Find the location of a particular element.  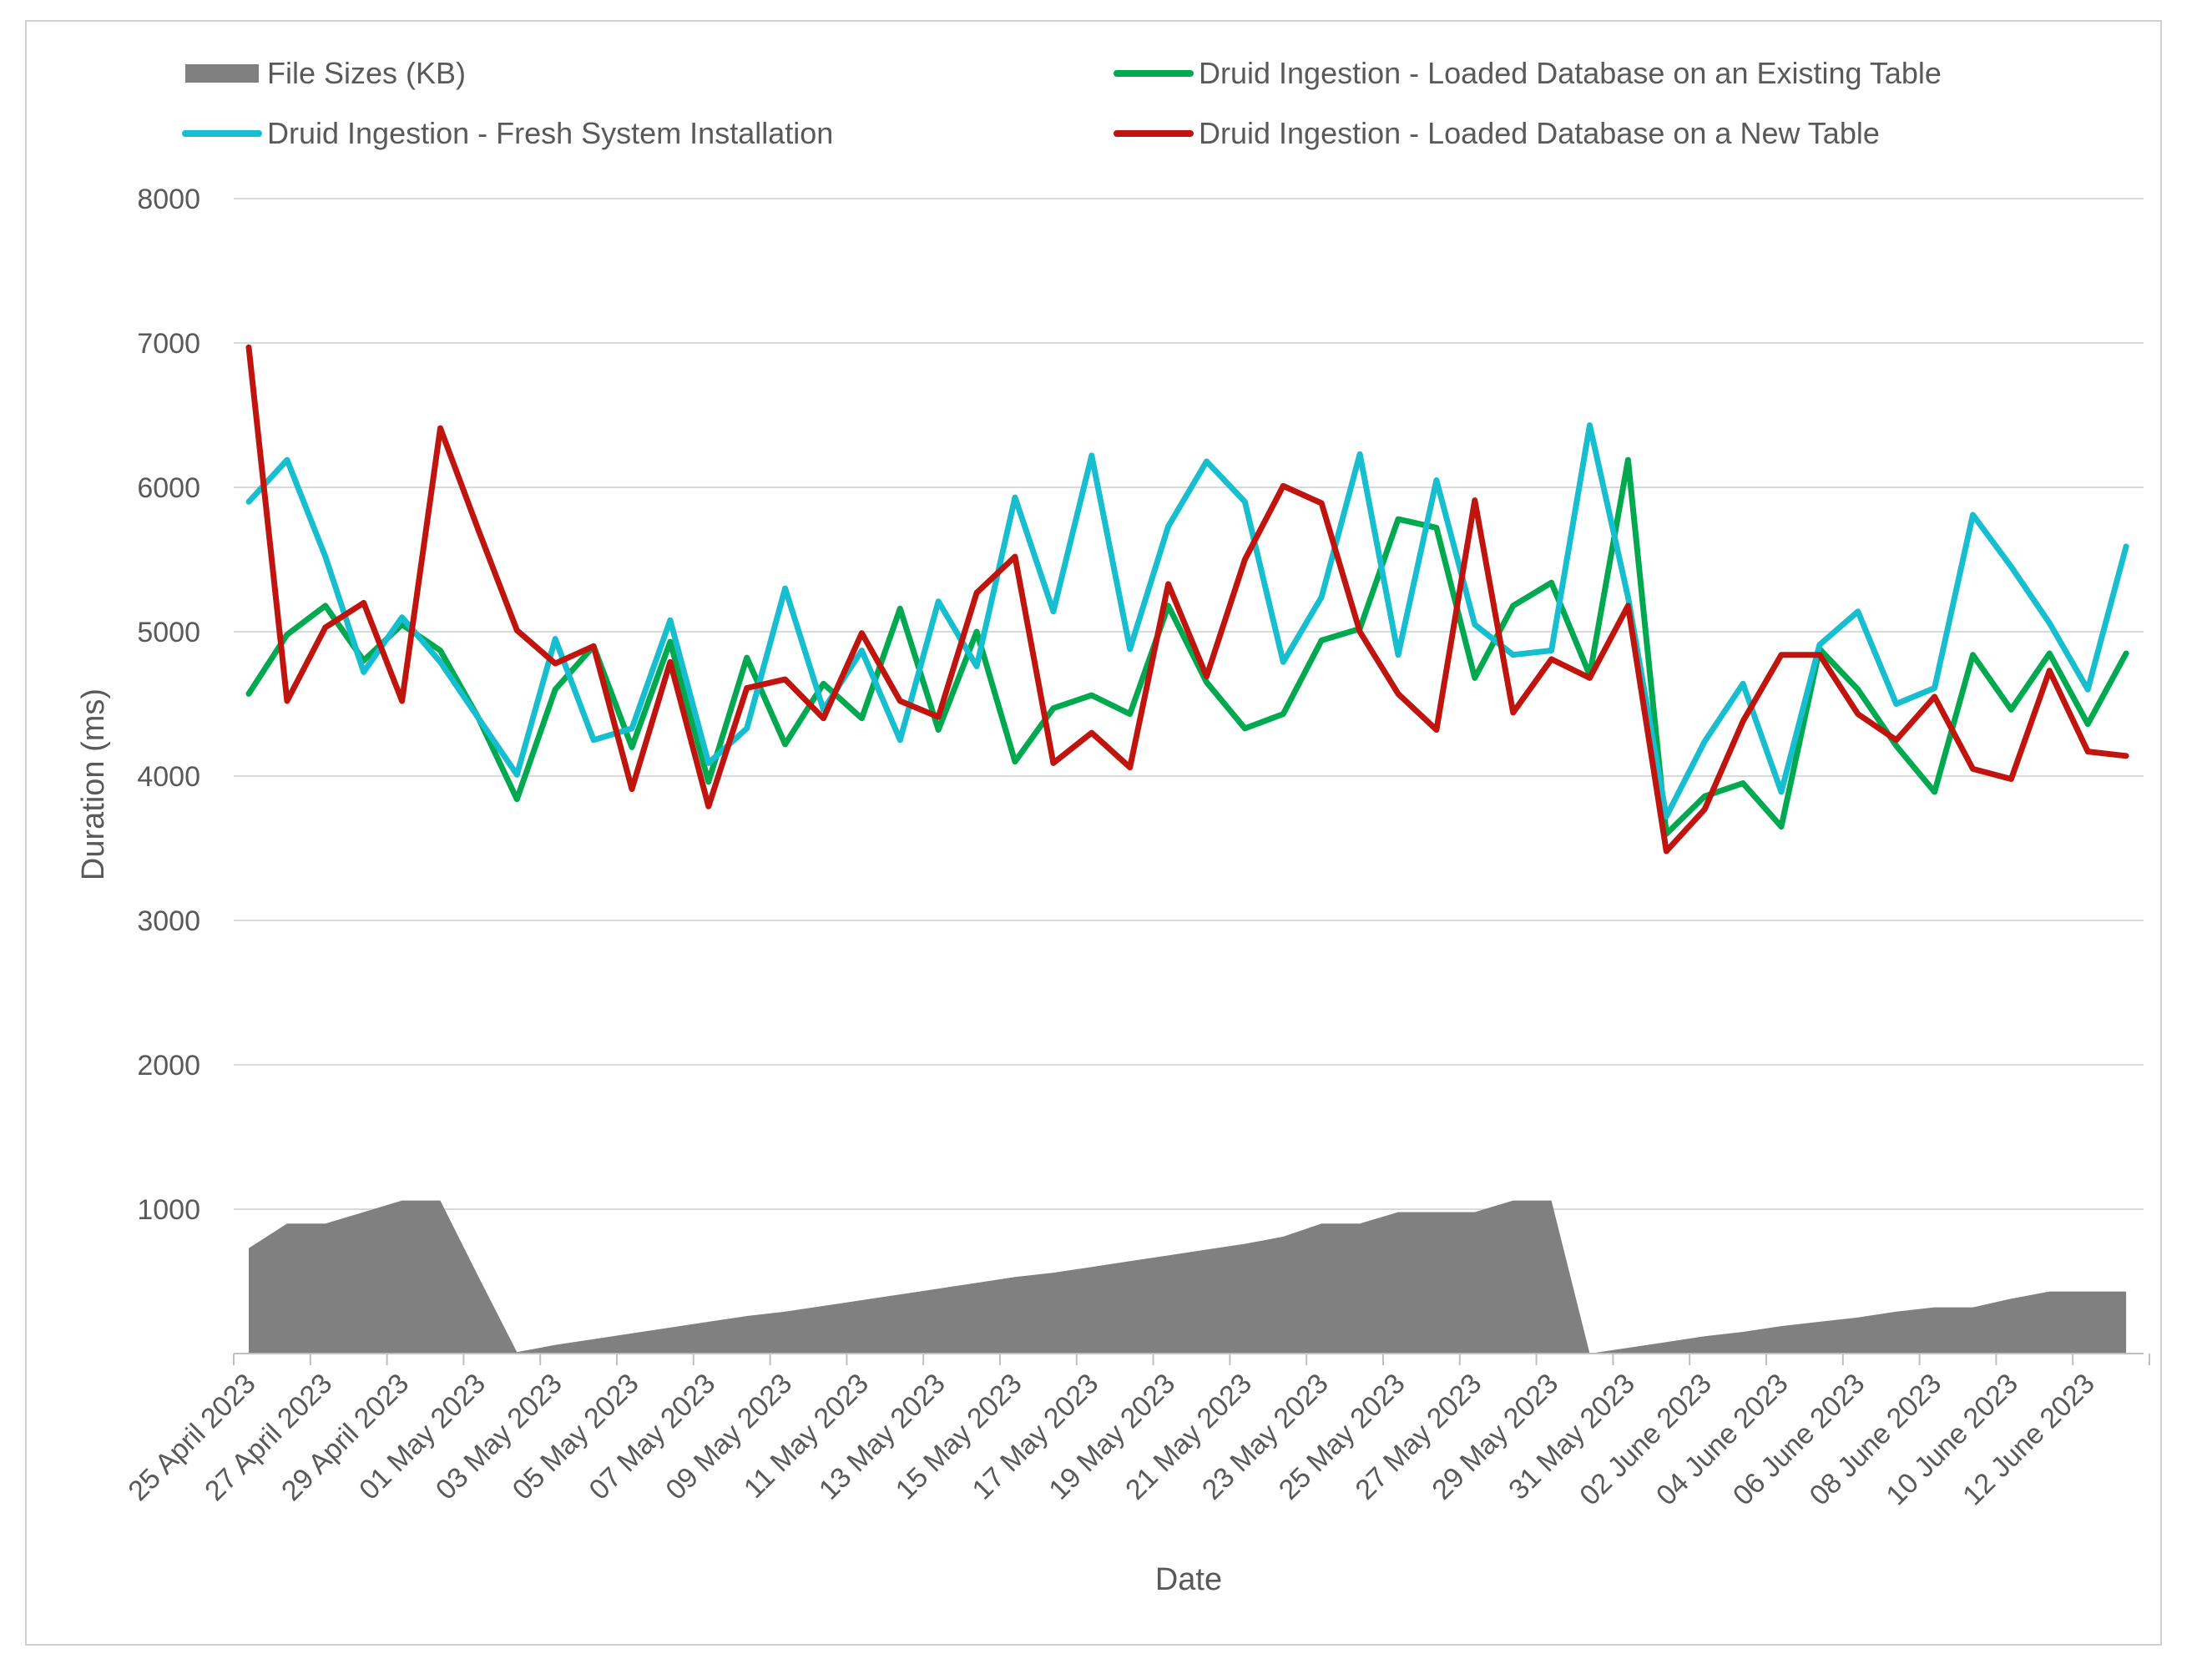

y-tick-label: 8000 is located at coordinates (168, 200).